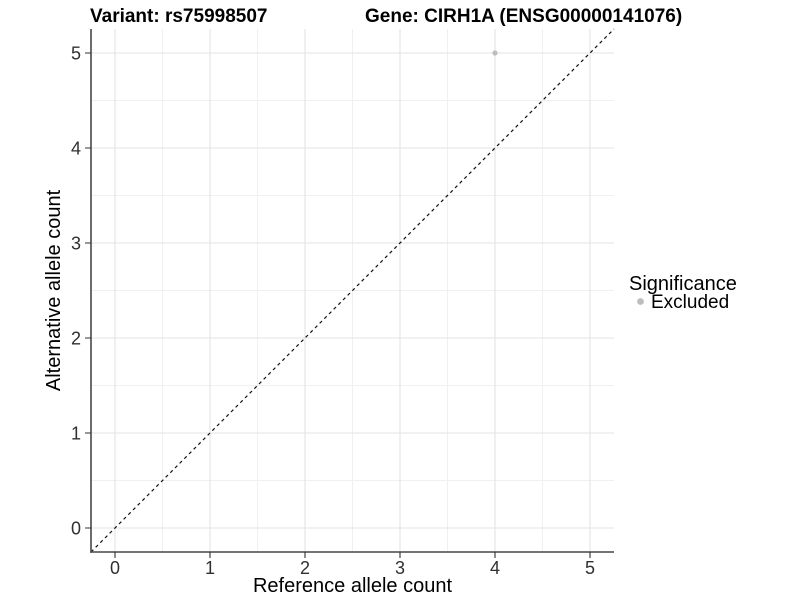 The width and height of the screenshot is (800, 600). I want to click on x-tick-label: 1, so click(210, 568).